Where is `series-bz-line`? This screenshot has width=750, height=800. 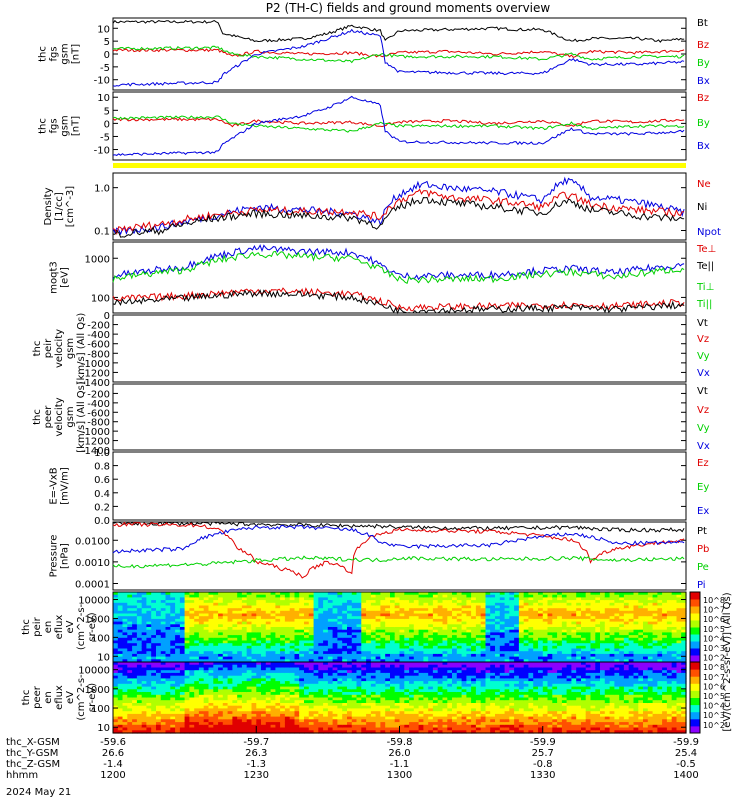 series-bz-line is located at coordinates (398, 53).